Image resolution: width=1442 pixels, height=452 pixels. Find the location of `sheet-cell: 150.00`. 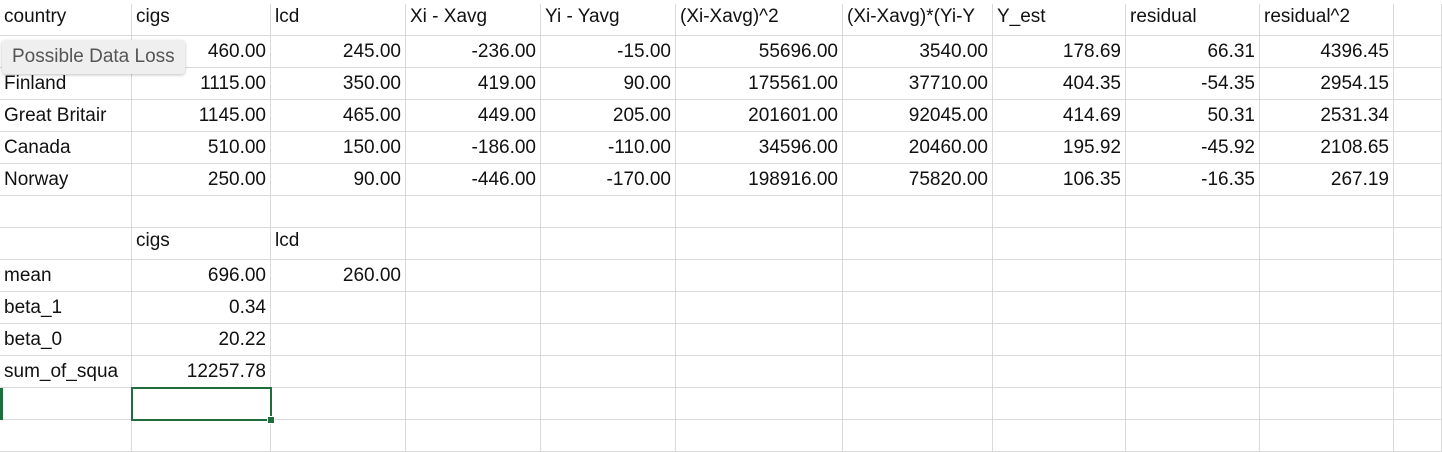

sheet-cell: 150.00 is located at coordinates (338, 148).